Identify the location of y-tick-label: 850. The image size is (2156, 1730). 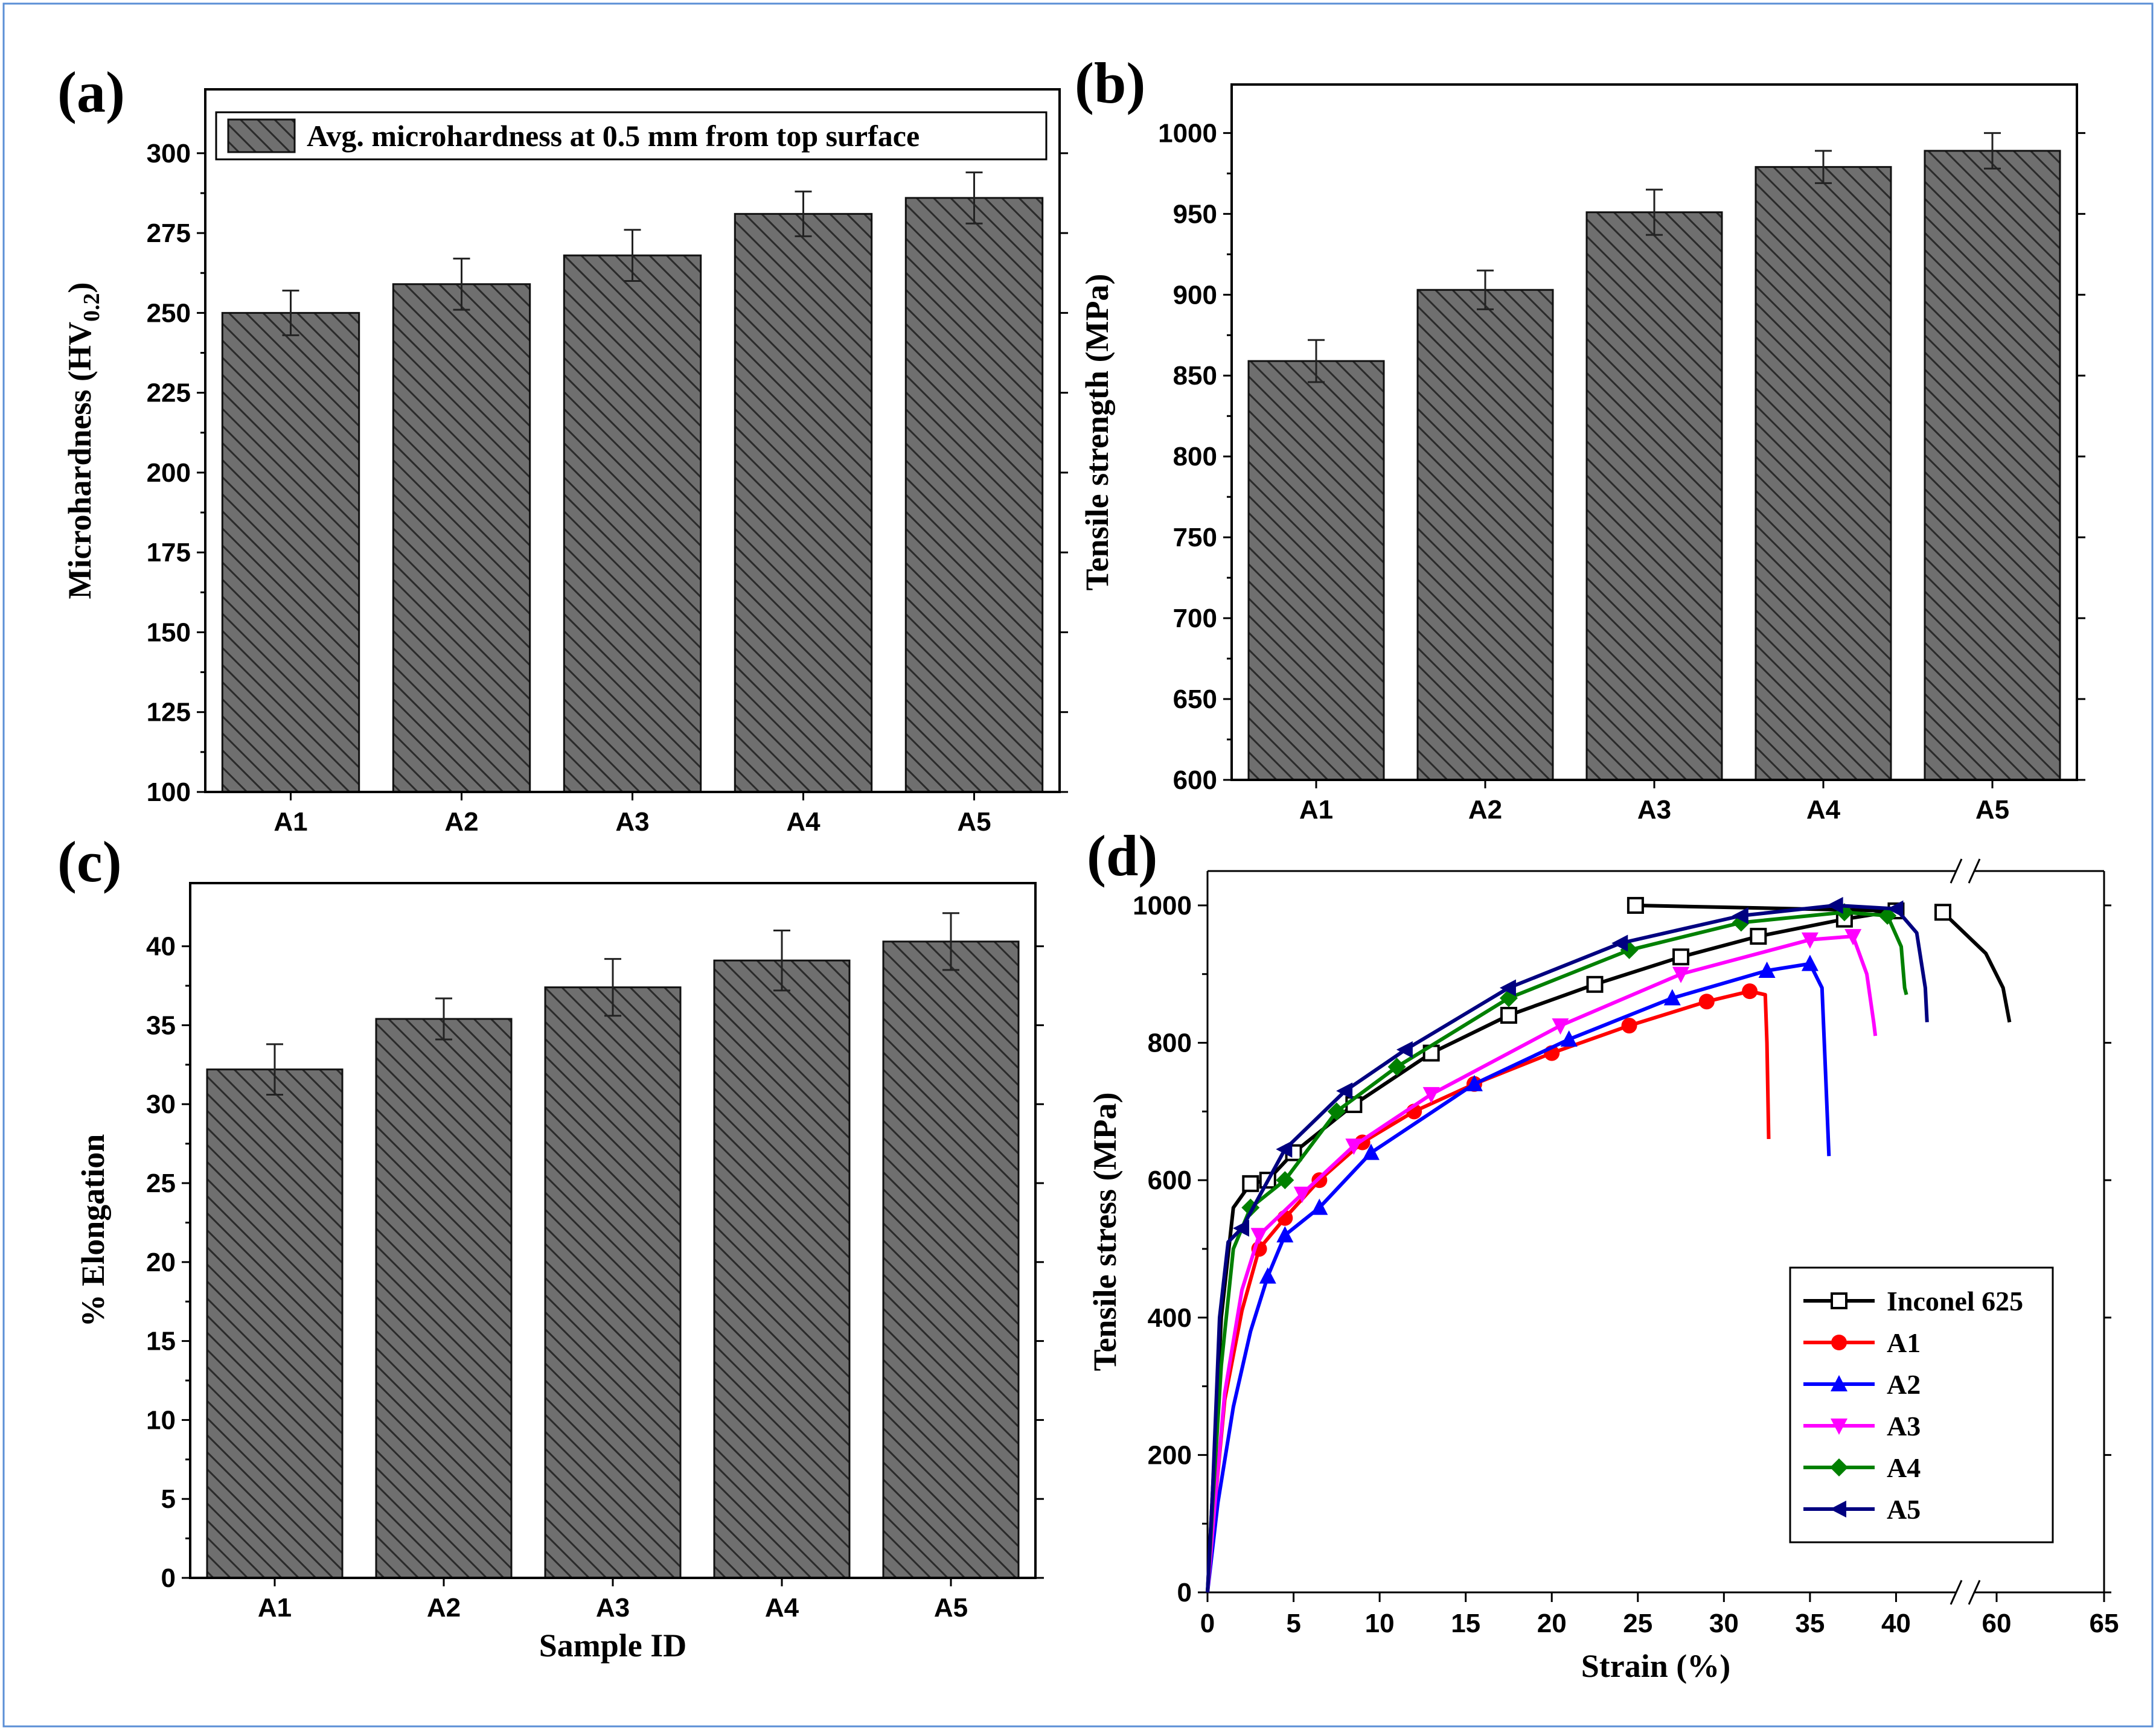
(1195, 376).